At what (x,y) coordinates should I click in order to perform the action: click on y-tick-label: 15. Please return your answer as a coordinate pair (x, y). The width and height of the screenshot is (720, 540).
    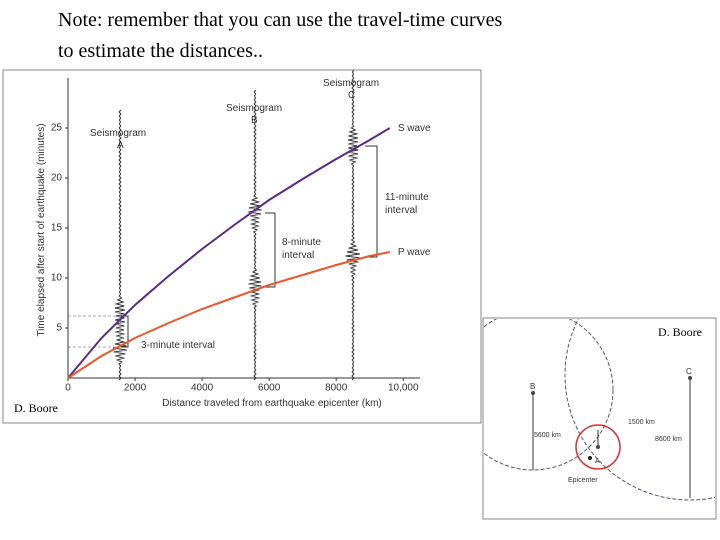
    Looking at the image, I should click on (57, 228).